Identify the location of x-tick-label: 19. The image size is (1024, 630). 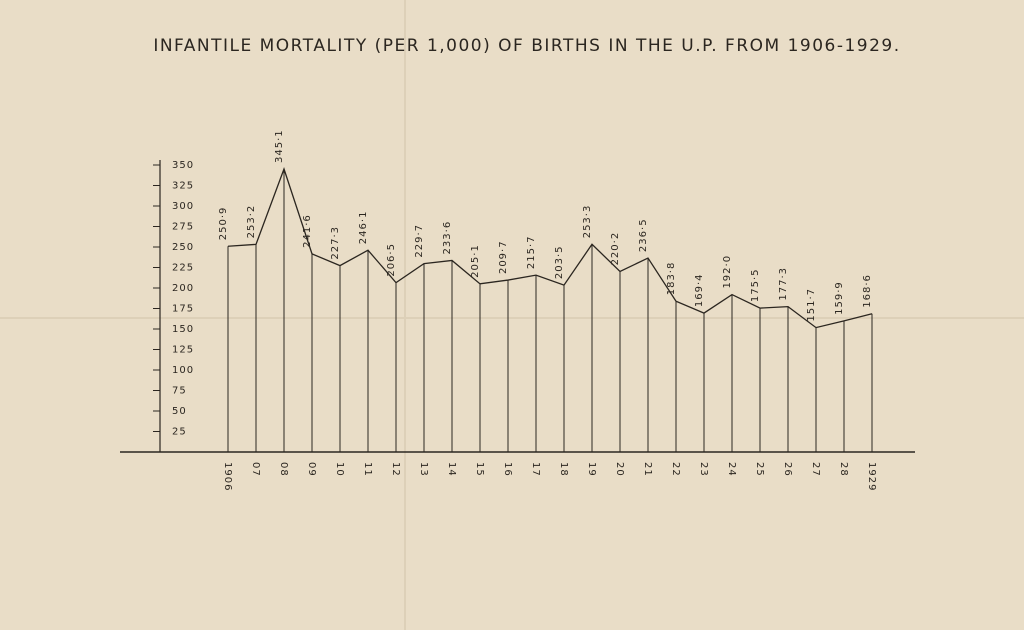
(591, 469).